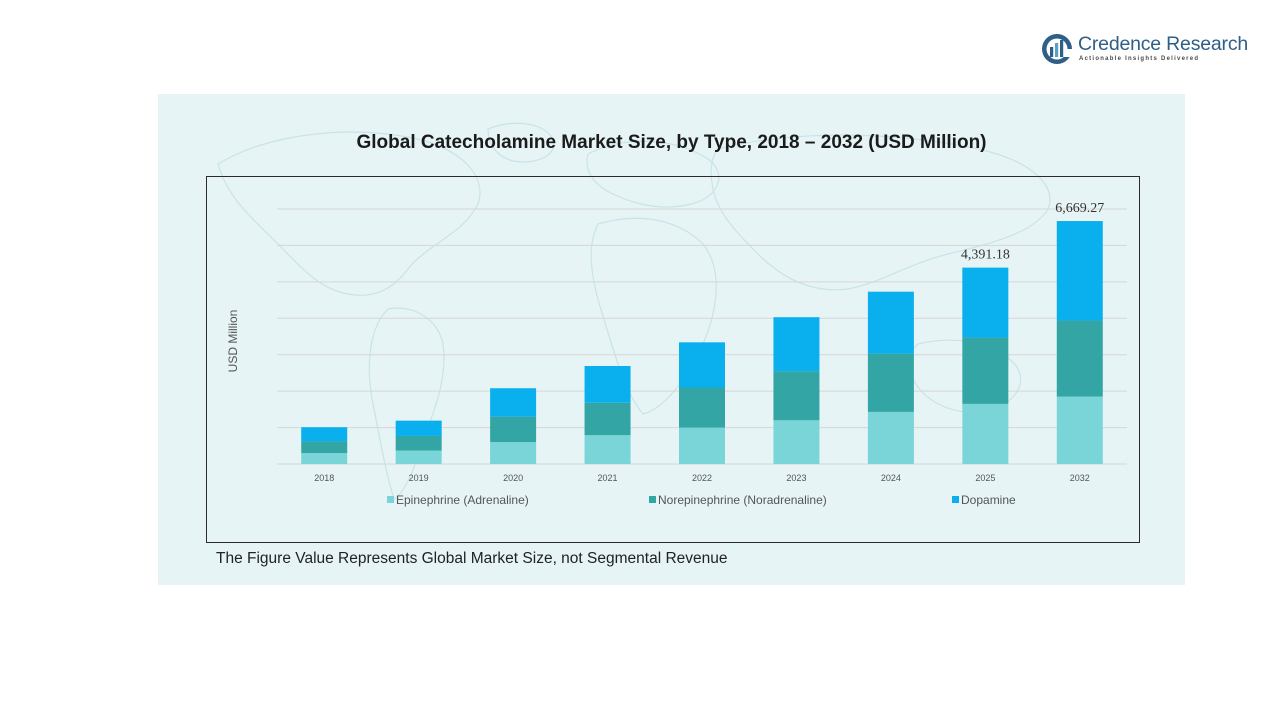 The height and width of the screenshot is (720, 1280). I want to click on legend-label: Norepinephrine (Noradrenaline), so click(742, 500).